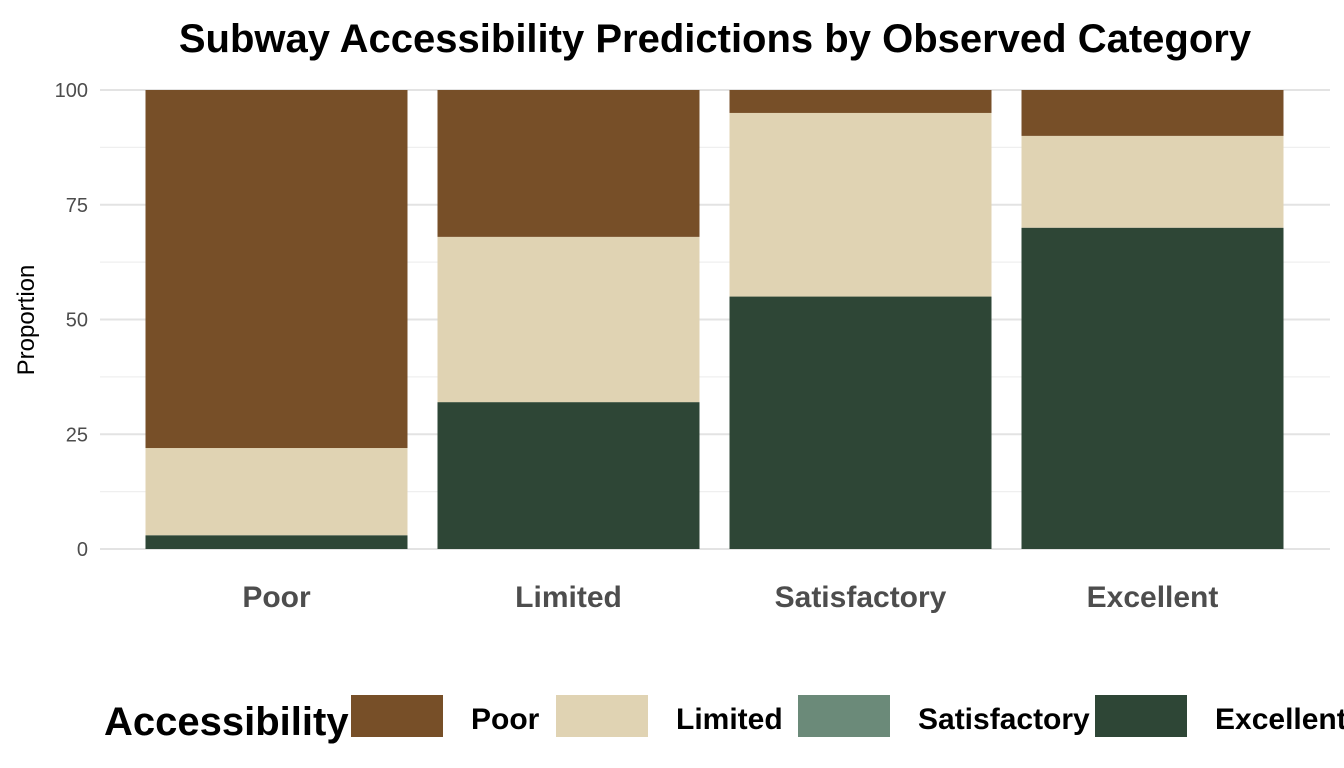 The width and height of the screenshot is (1344, 768). I want to click on bar-segment-limited-excellent, so click(1152, 181).